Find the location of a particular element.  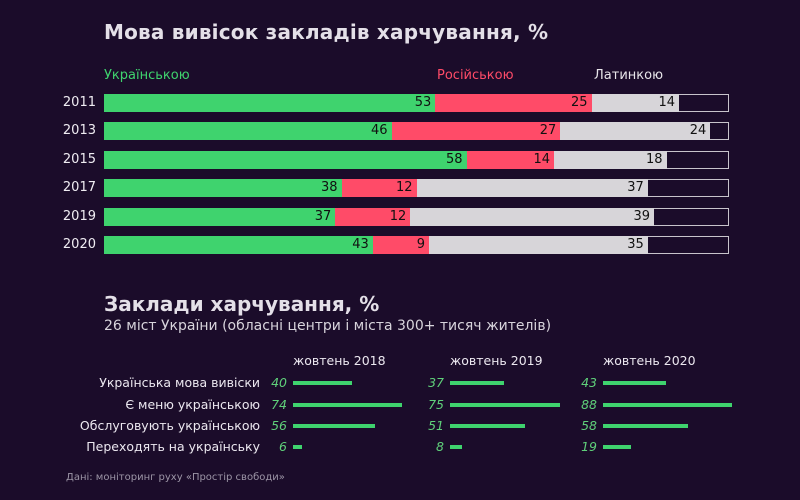

year-label: 2020 is located at coordinates (79, 244).